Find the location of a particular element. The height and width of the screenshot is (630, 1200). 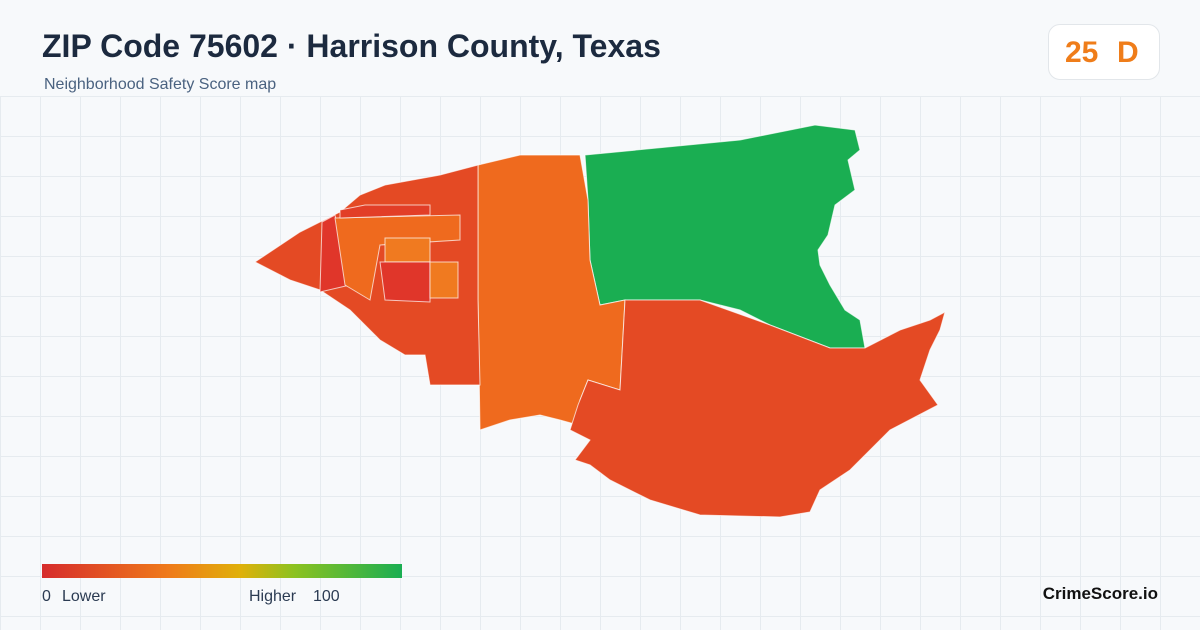

legend-max-label: Higher is located at coordinates (273, 596).